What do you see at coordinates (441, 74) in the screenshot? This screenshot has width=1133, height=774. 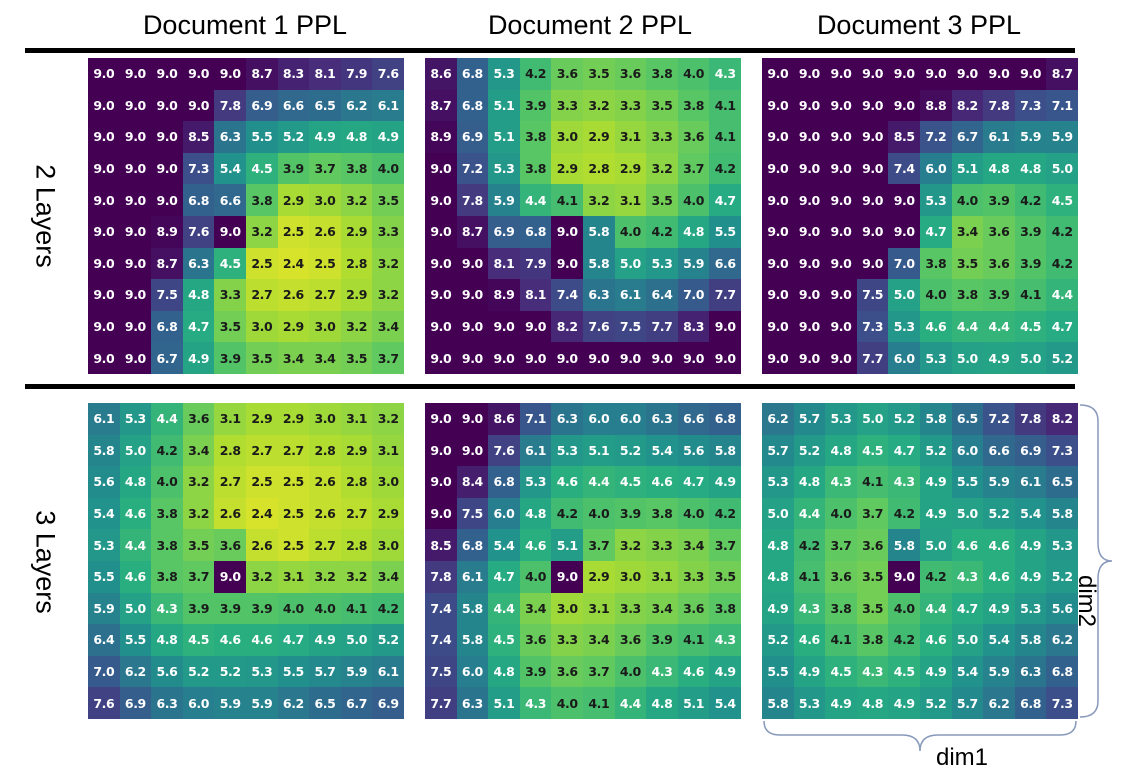 I see `heatmap-cell: 8.6` at bounding box center [441, 74].